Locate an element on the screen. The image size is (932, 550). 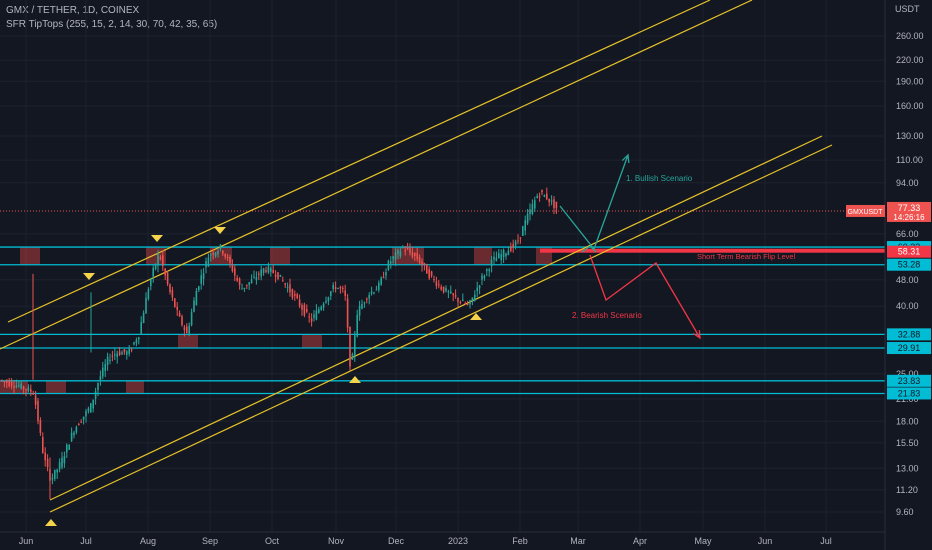
level-badge-label: 23.83 is located at coordinates (909, 381).